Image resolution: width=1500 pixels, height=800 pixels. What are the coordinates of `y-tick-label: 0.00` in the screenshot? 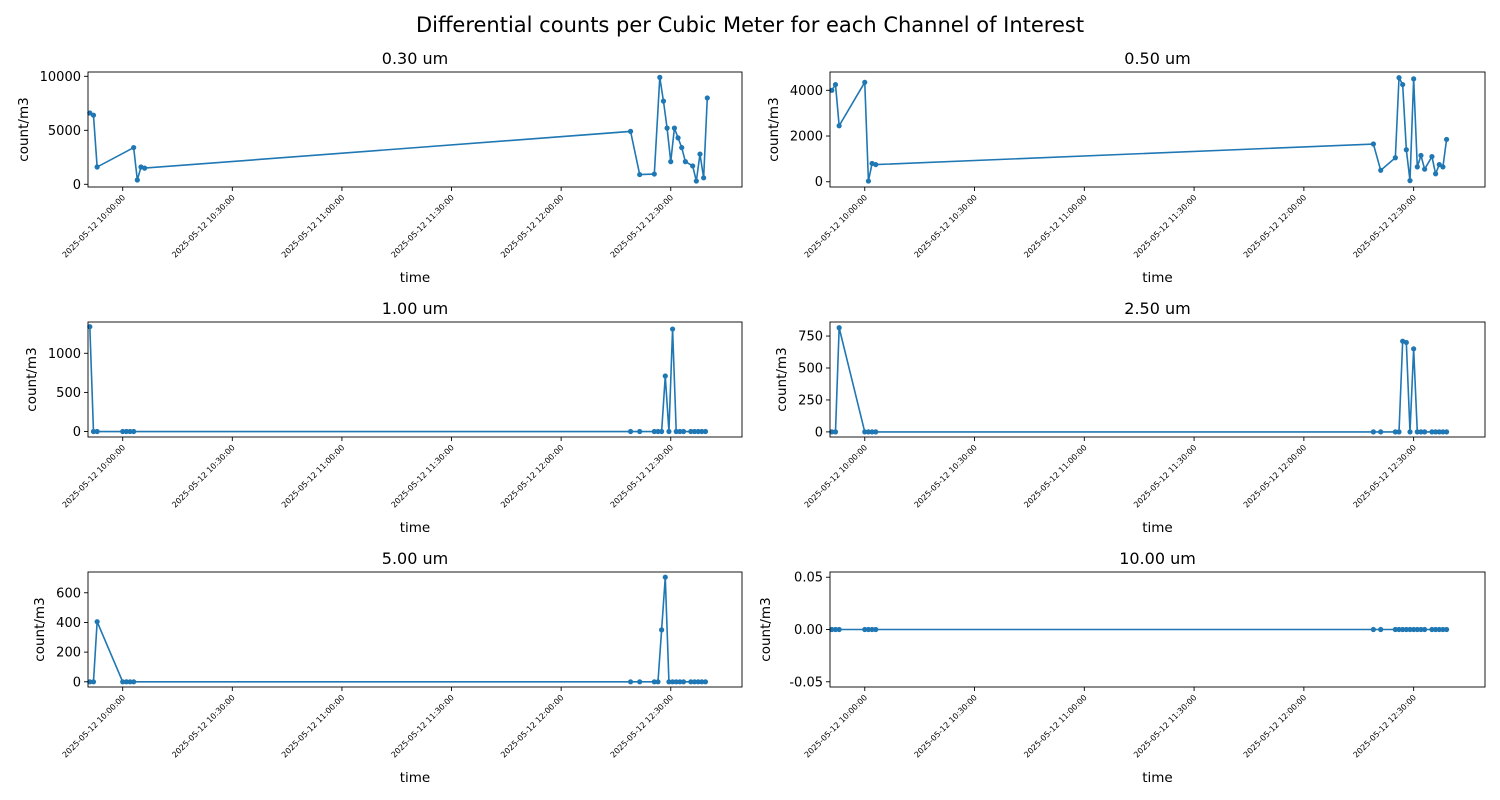 It's located at (808, 630).